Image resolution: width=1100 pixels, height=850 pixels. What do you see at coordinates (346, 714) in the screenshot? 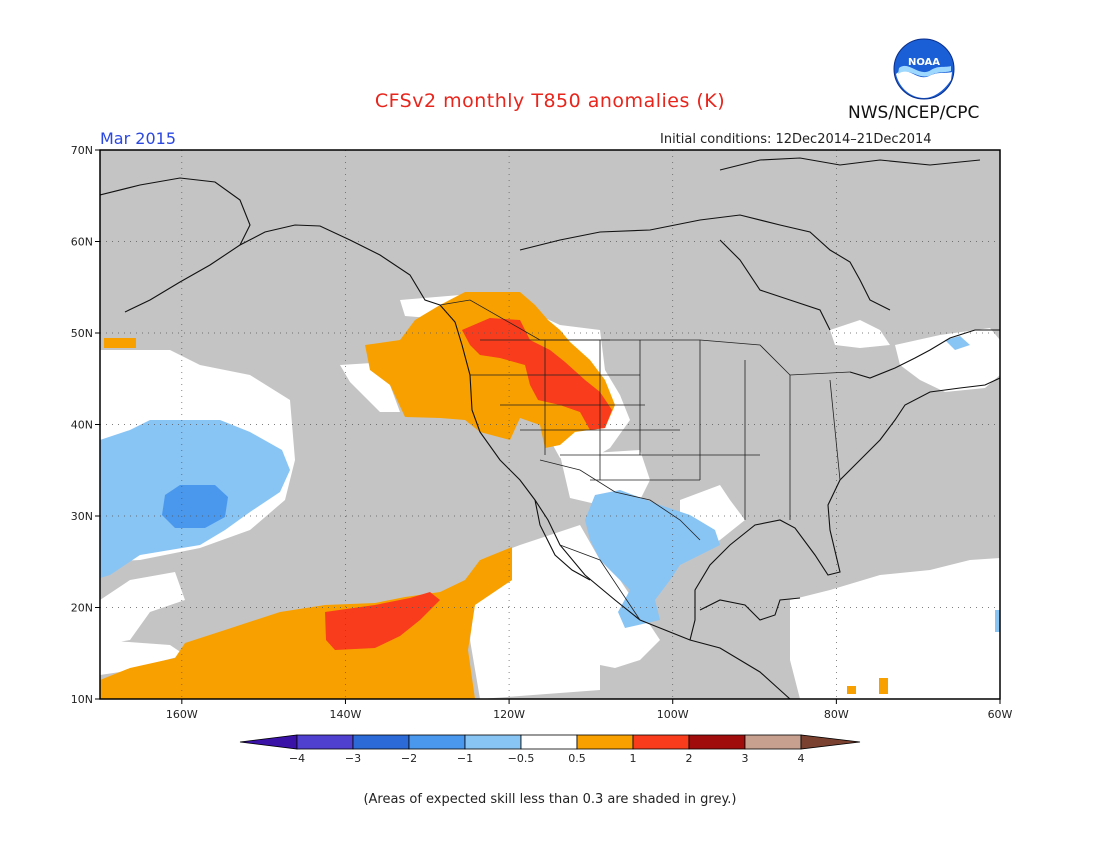
I see `lon-tick-label: 140W` at bounding box center [346, 714].